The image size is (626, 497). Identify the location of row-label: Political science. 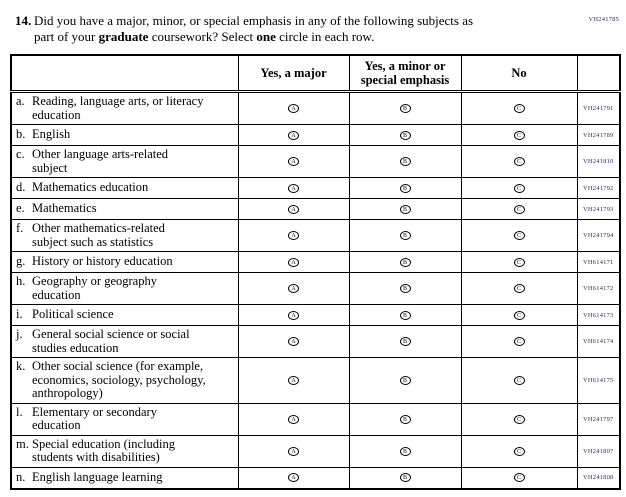
(73, 314).